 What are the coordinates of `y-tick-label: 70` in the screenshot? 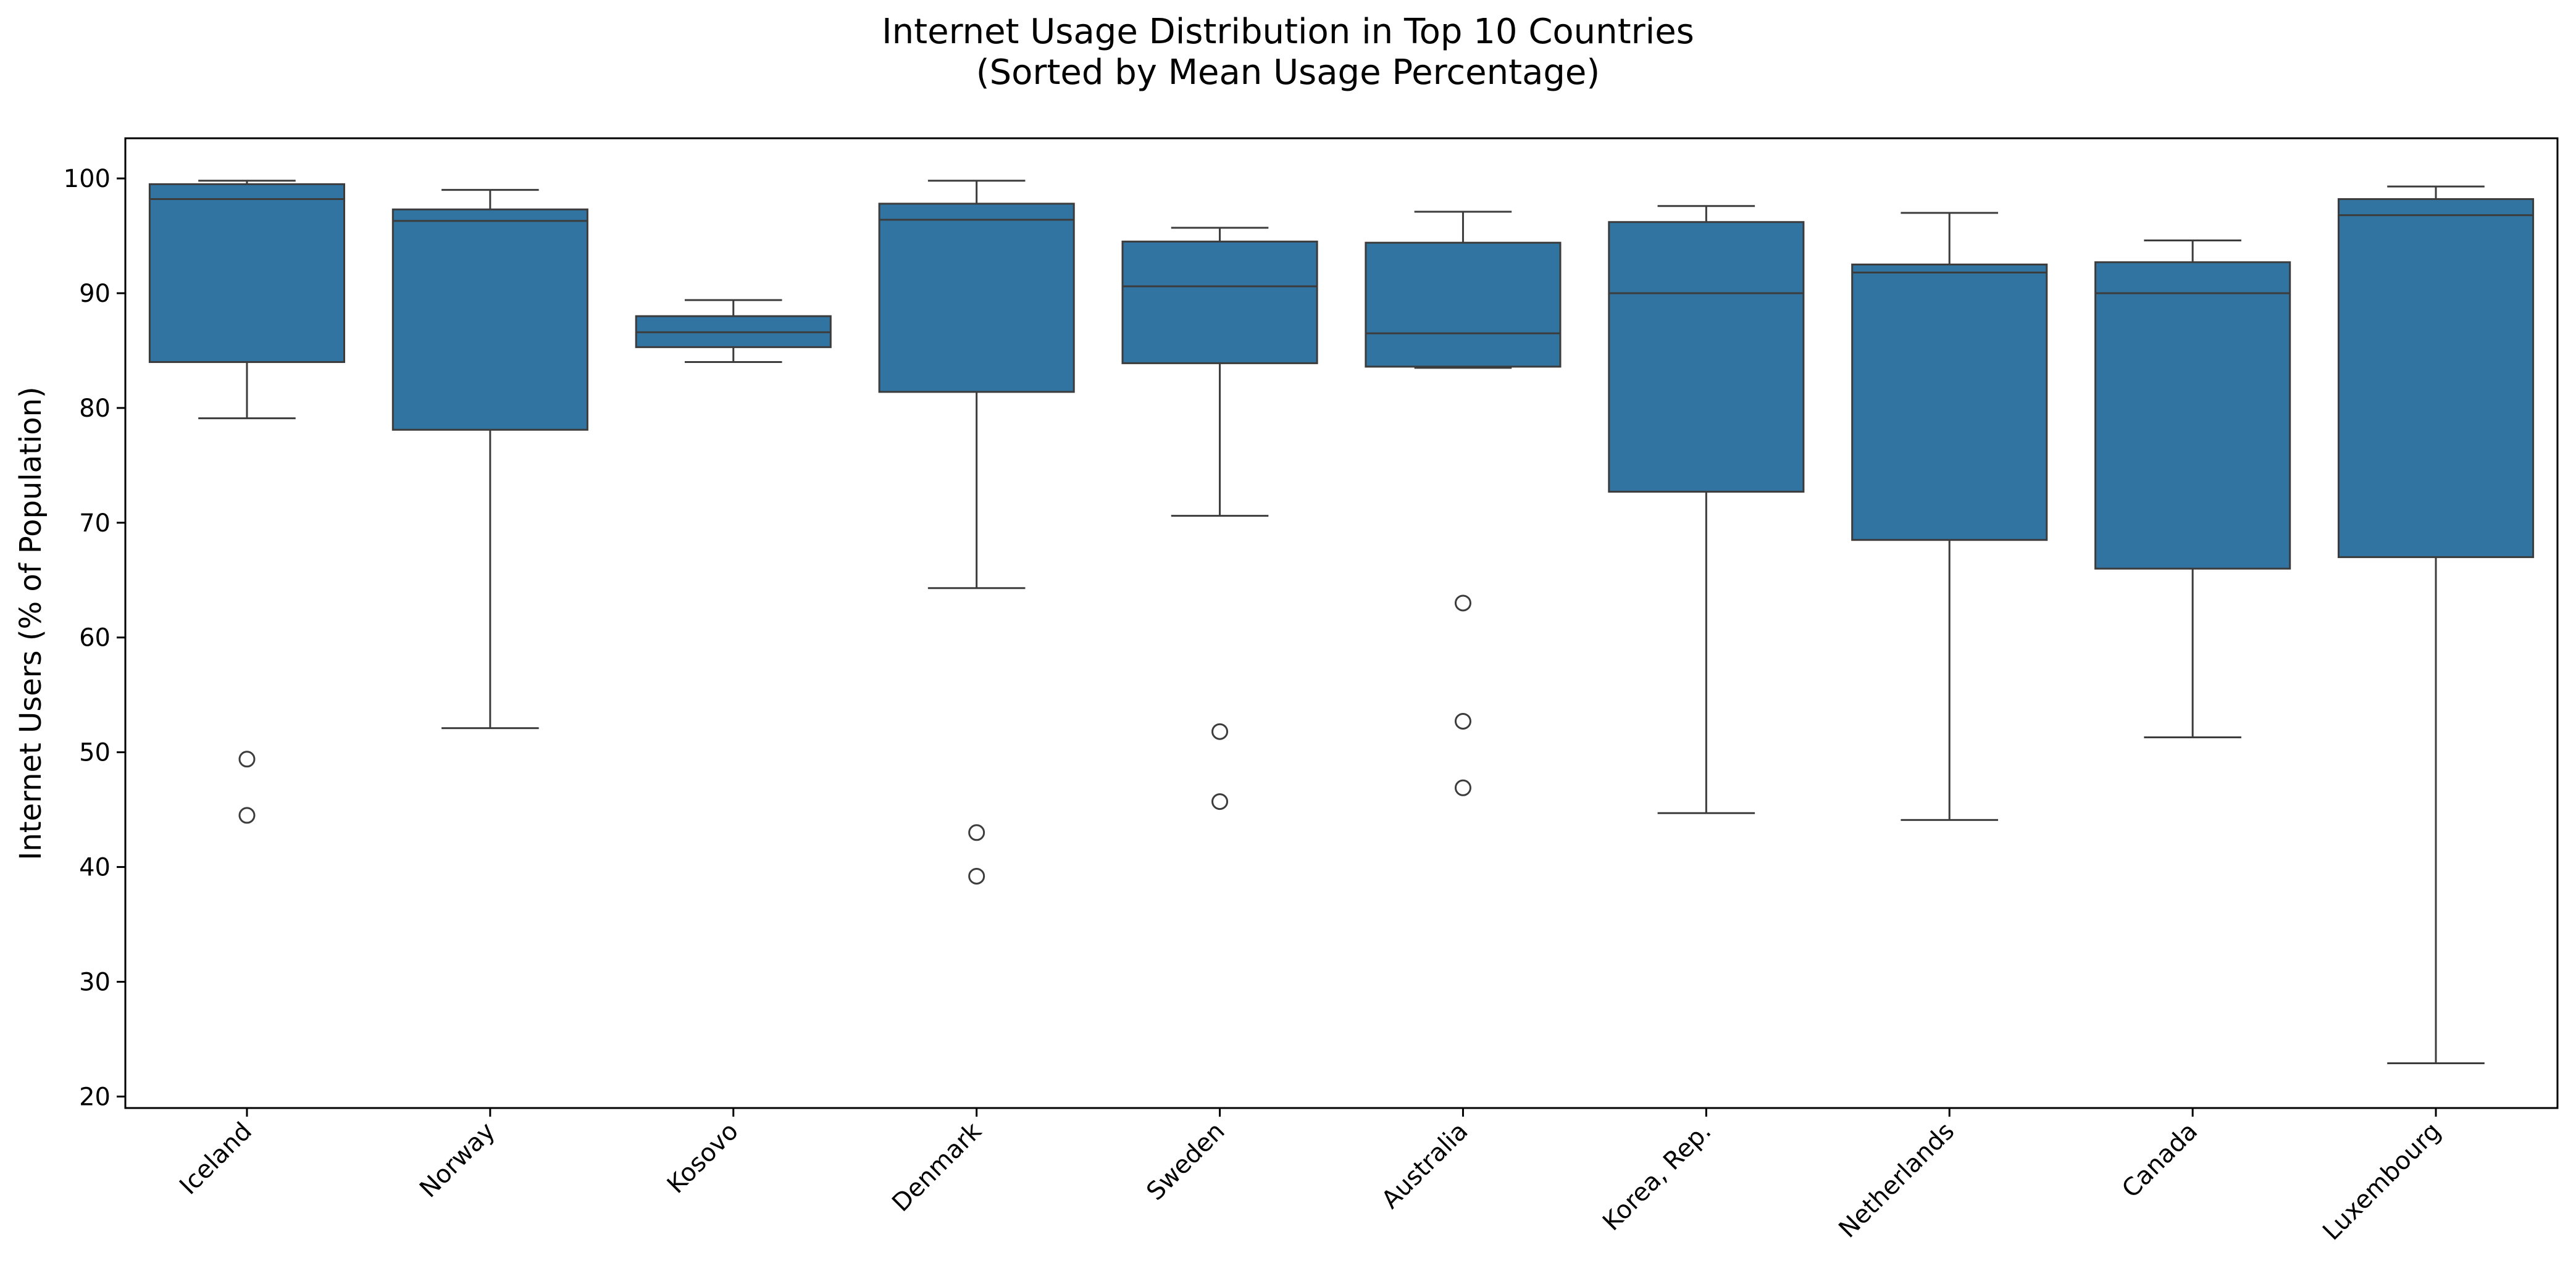 It's located at (95, 524).